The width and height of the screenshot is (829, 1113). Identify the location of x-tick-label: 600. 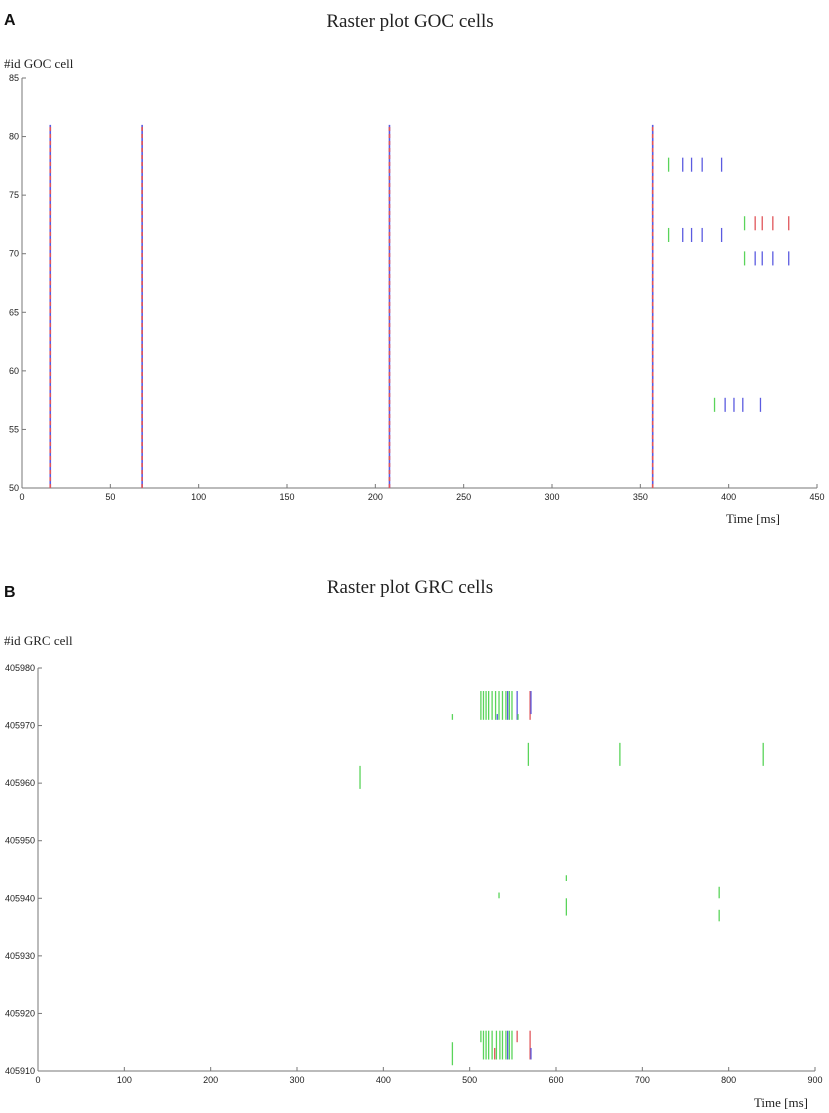
(555, 1080).